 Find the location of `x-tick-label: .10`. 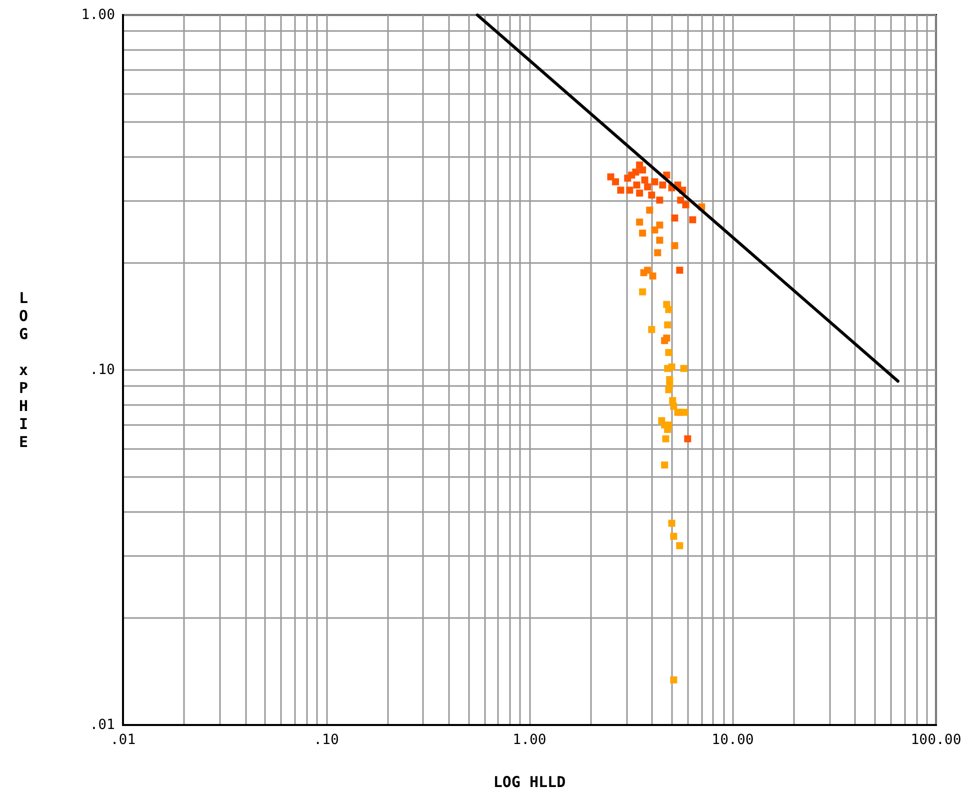

x-tick-label: .10 is located at coordinates (326, 740).